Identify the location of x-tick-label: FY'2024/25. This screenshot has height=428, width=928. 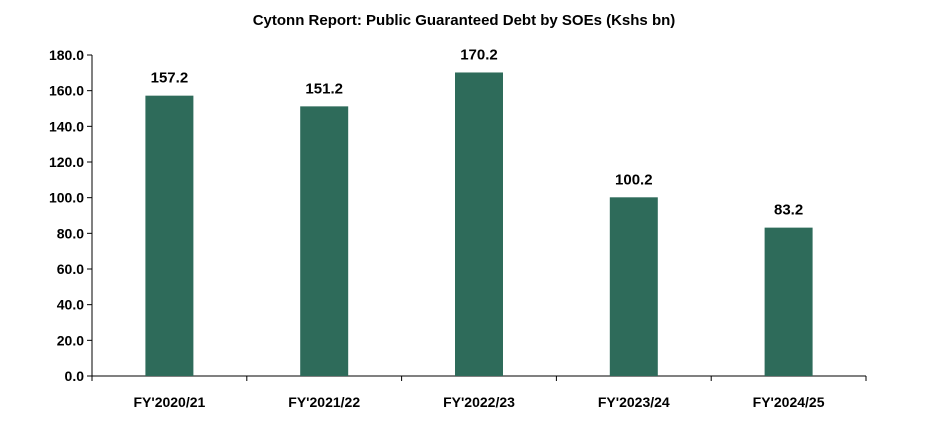
(789, 402).